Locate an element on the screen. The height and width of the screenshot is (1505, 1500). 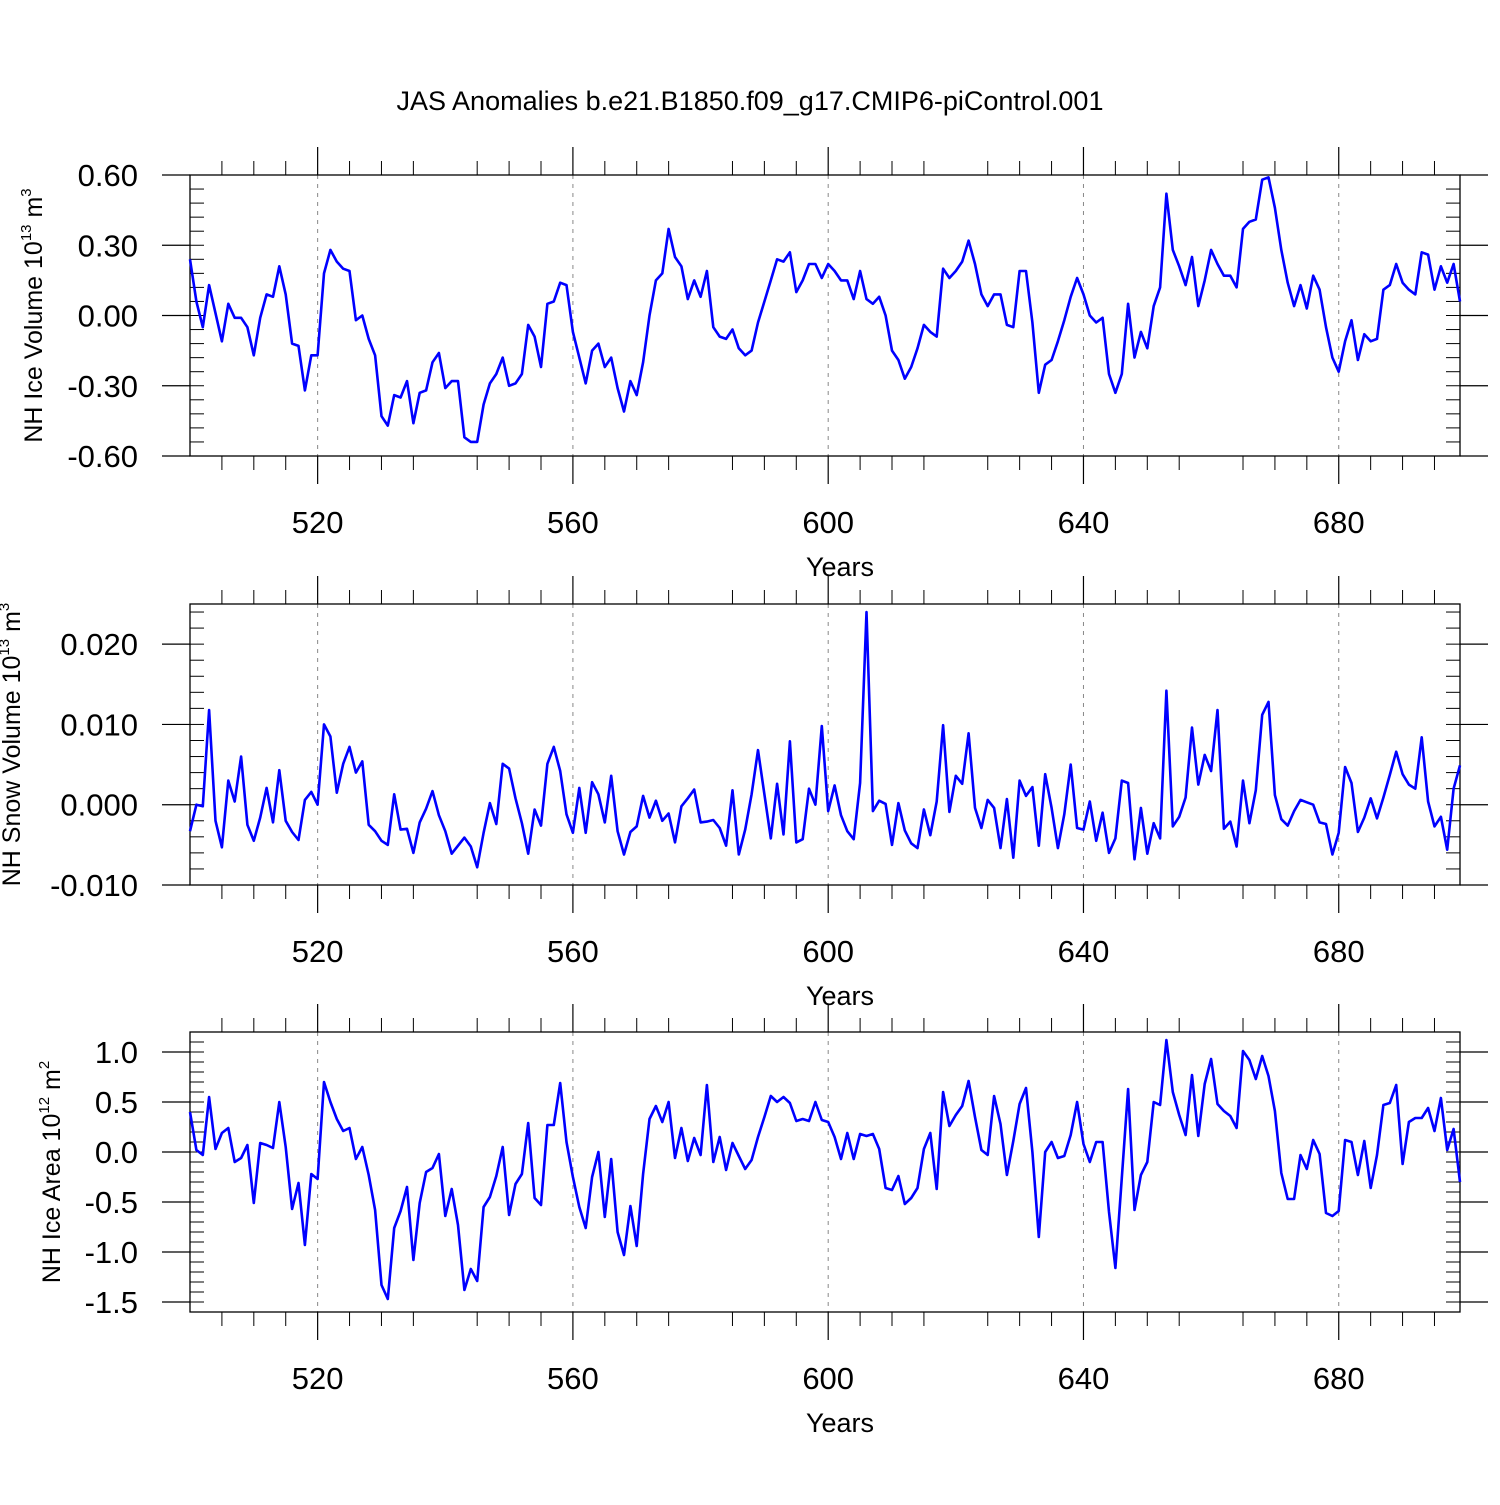
snow-volume-x-tick-label: 640 is located at coordinates (1084, 951).